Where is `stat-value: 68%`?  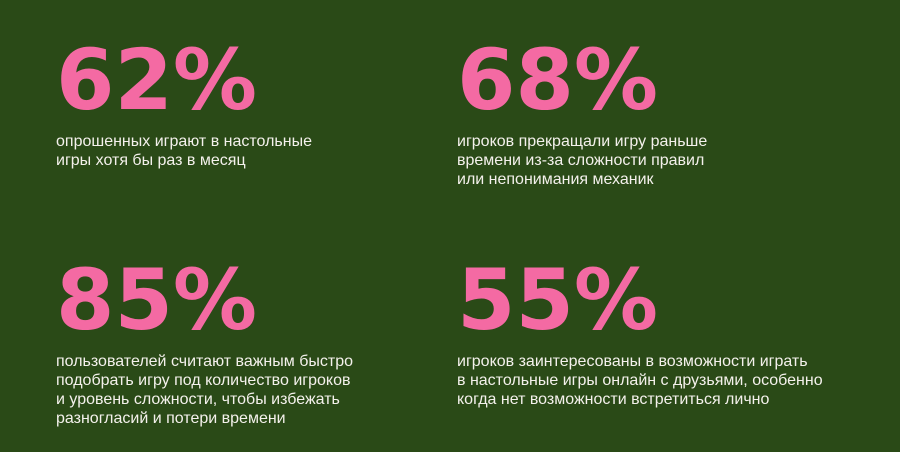 stat-value: 68% is located at coordinates (558, 80).